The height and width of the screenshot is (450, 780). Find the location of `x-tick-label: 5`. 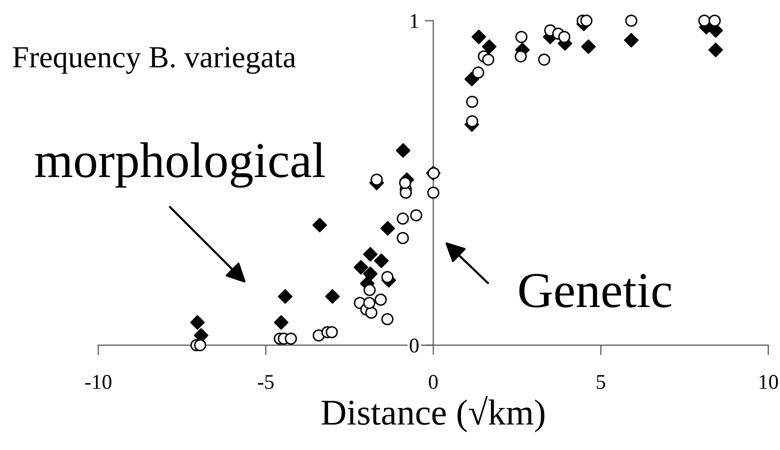

x-tick-label: 5 is located at coordinates (601, 382).